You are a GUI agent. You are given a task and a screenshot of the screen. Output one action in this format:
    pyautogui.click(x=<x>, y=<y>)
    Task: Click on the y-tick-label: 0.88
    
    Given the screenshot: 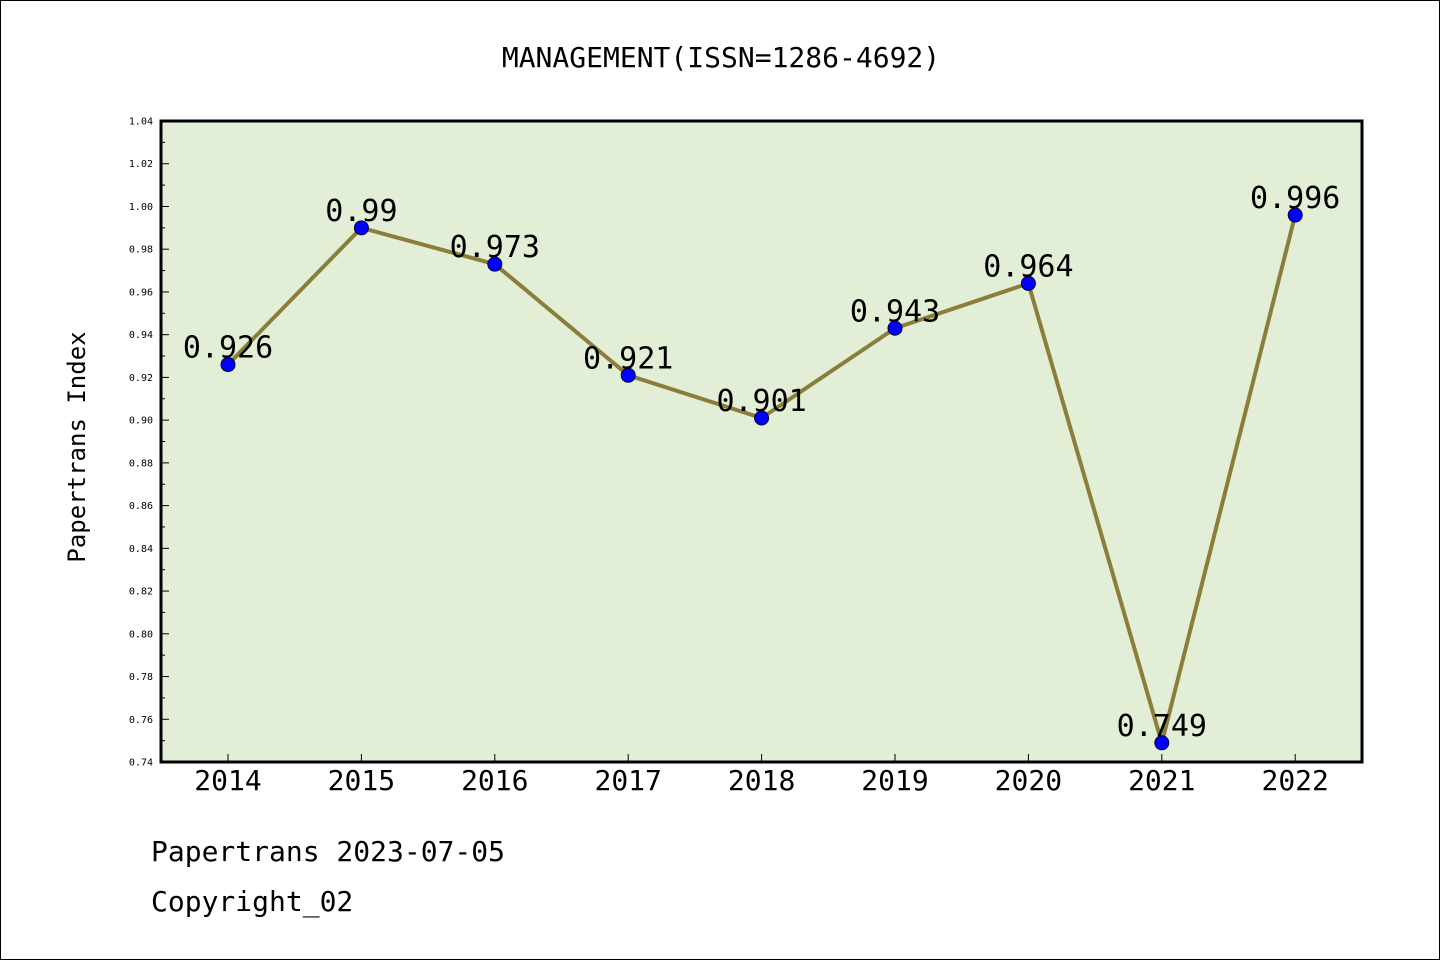 What is the action you would take?
    pyautogui.click(x=141, y=463)
    